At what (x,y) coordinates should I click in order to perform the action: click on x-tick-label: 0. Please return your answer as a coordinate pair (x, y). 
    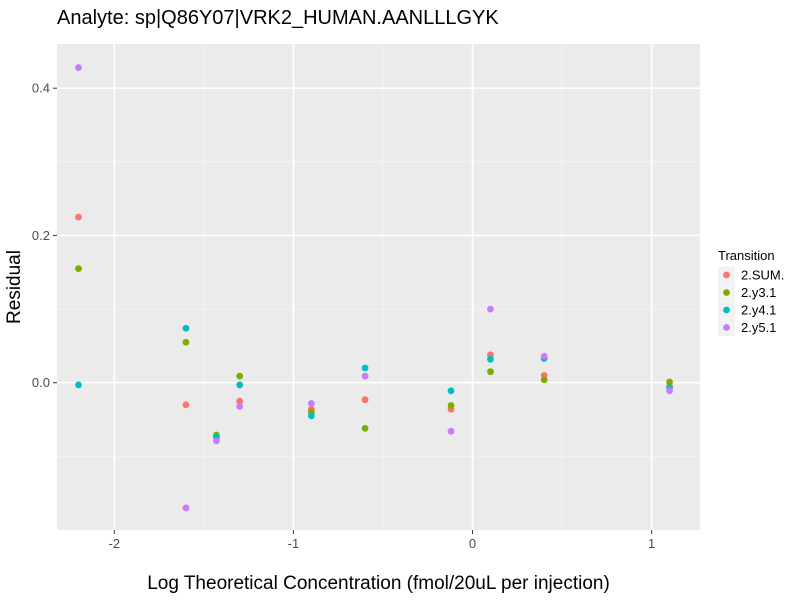
    Looking at the image, I should click on (472, 543).